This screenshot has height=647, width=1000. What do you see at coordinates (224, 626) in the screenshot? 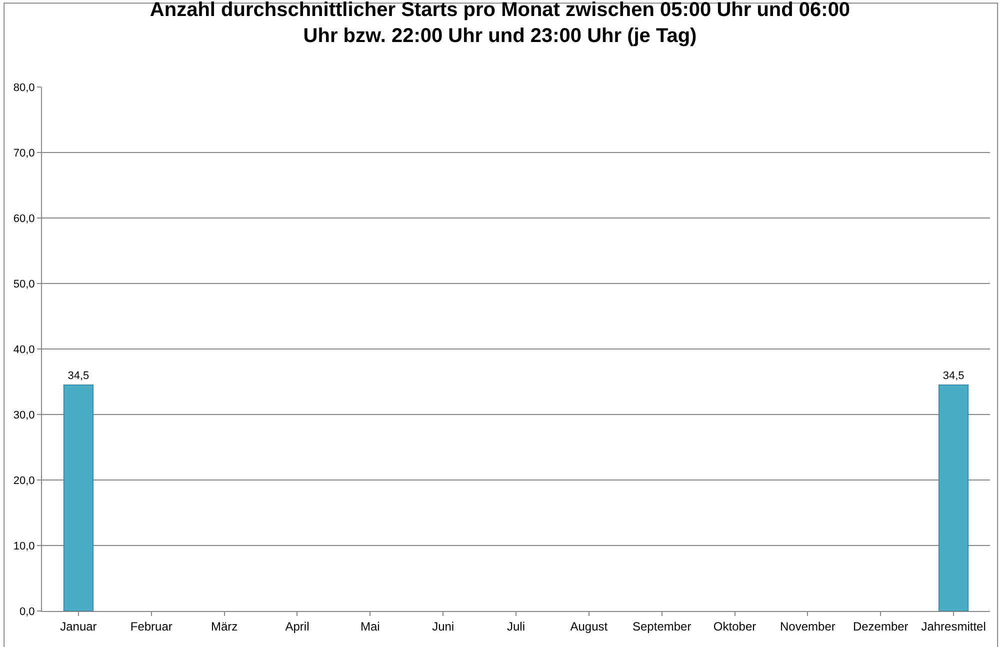
I see `x-tick-label: März` at bounding box center [224, 626].